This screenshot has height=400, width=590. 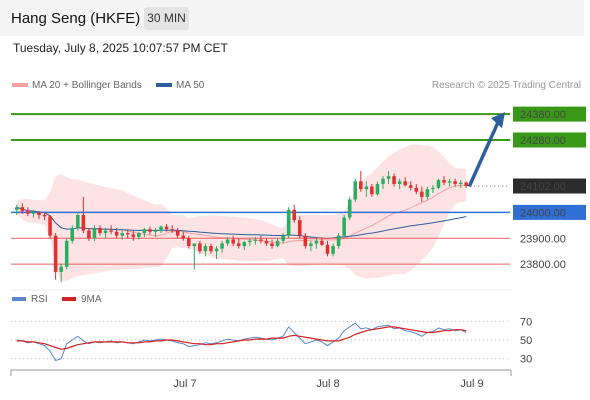 I want to click on price-level-label: 24000.00, so click(x=543, y=213).